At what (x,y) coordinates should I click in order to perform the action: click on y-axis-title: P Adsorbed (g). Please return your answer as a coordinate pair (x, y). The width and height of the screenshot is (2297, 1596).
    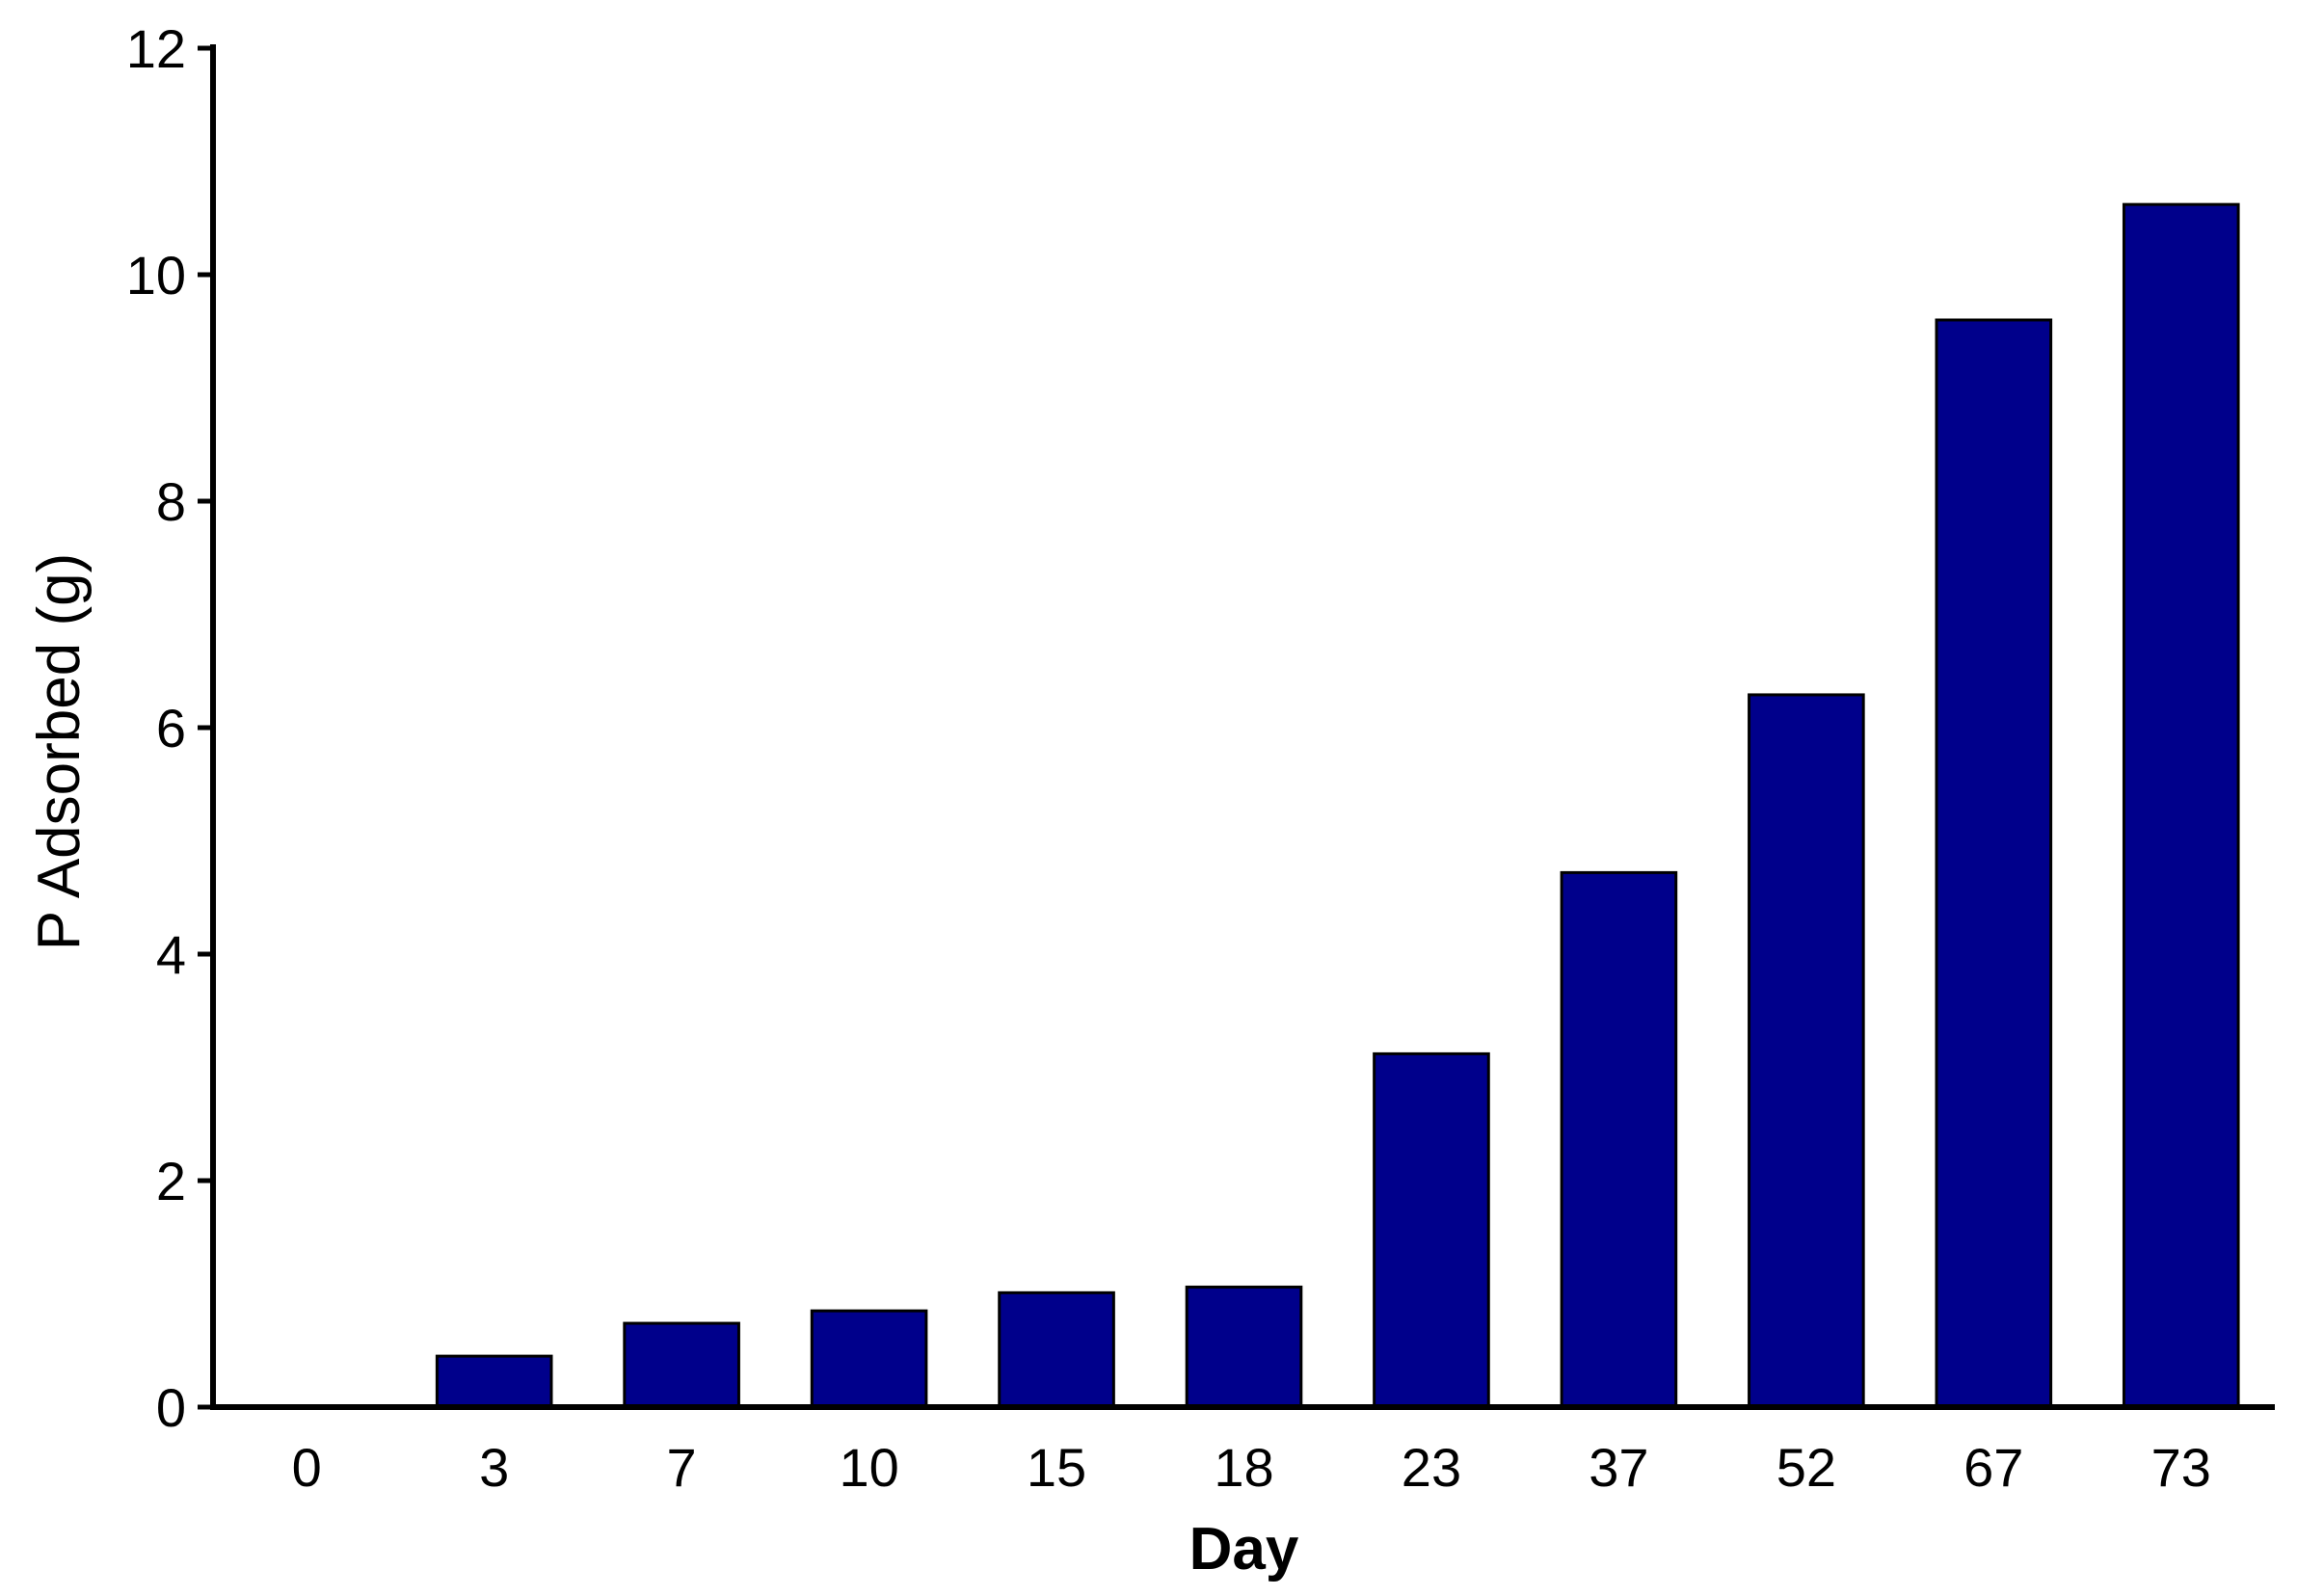
    Looking at the image, I should click on (59, 751).